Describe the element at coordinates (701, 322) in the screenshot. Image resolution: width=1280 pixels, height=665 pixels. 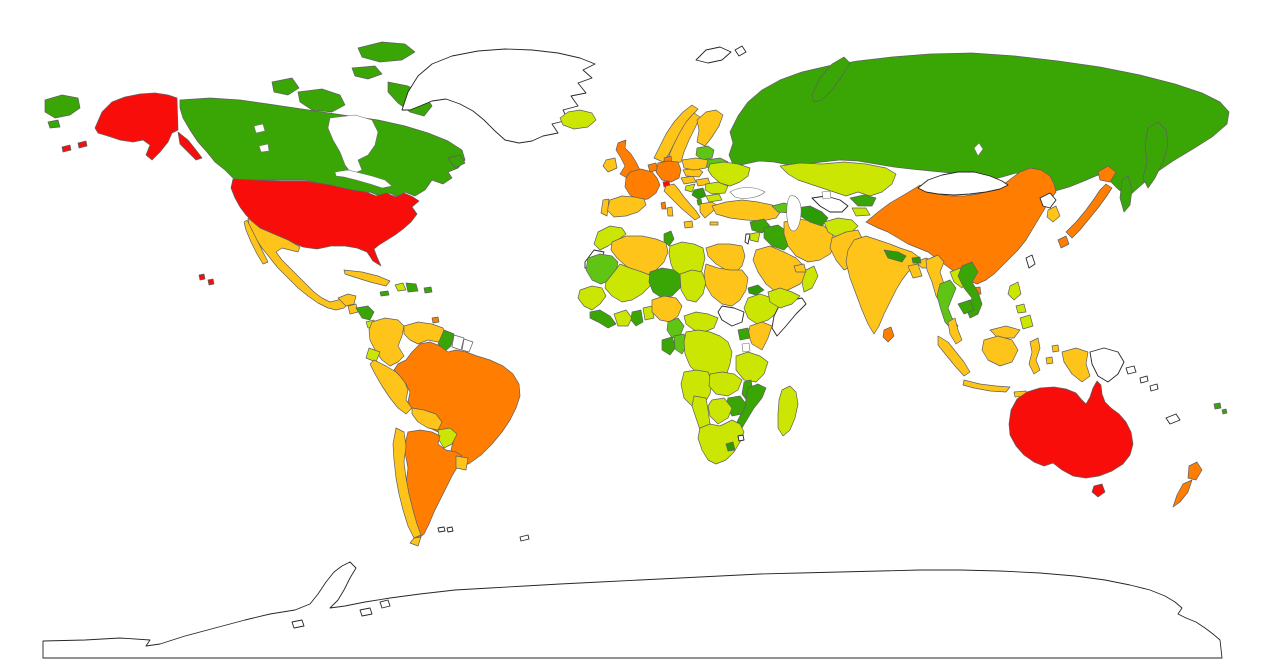
I see `country-central-african-republic` at that location.